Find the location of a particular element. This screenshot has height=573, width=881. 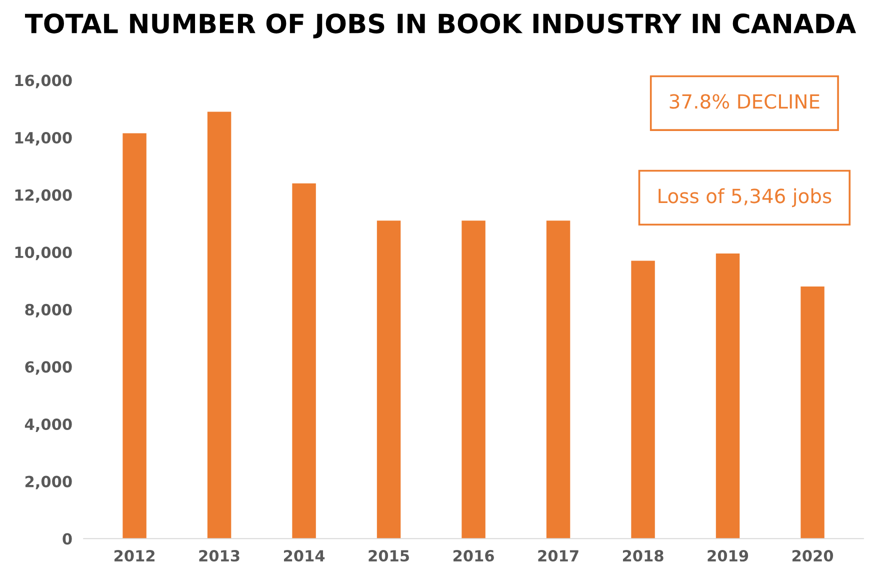

annotation: Loss of 5,346 jobs is located at coordinates (745, 198).